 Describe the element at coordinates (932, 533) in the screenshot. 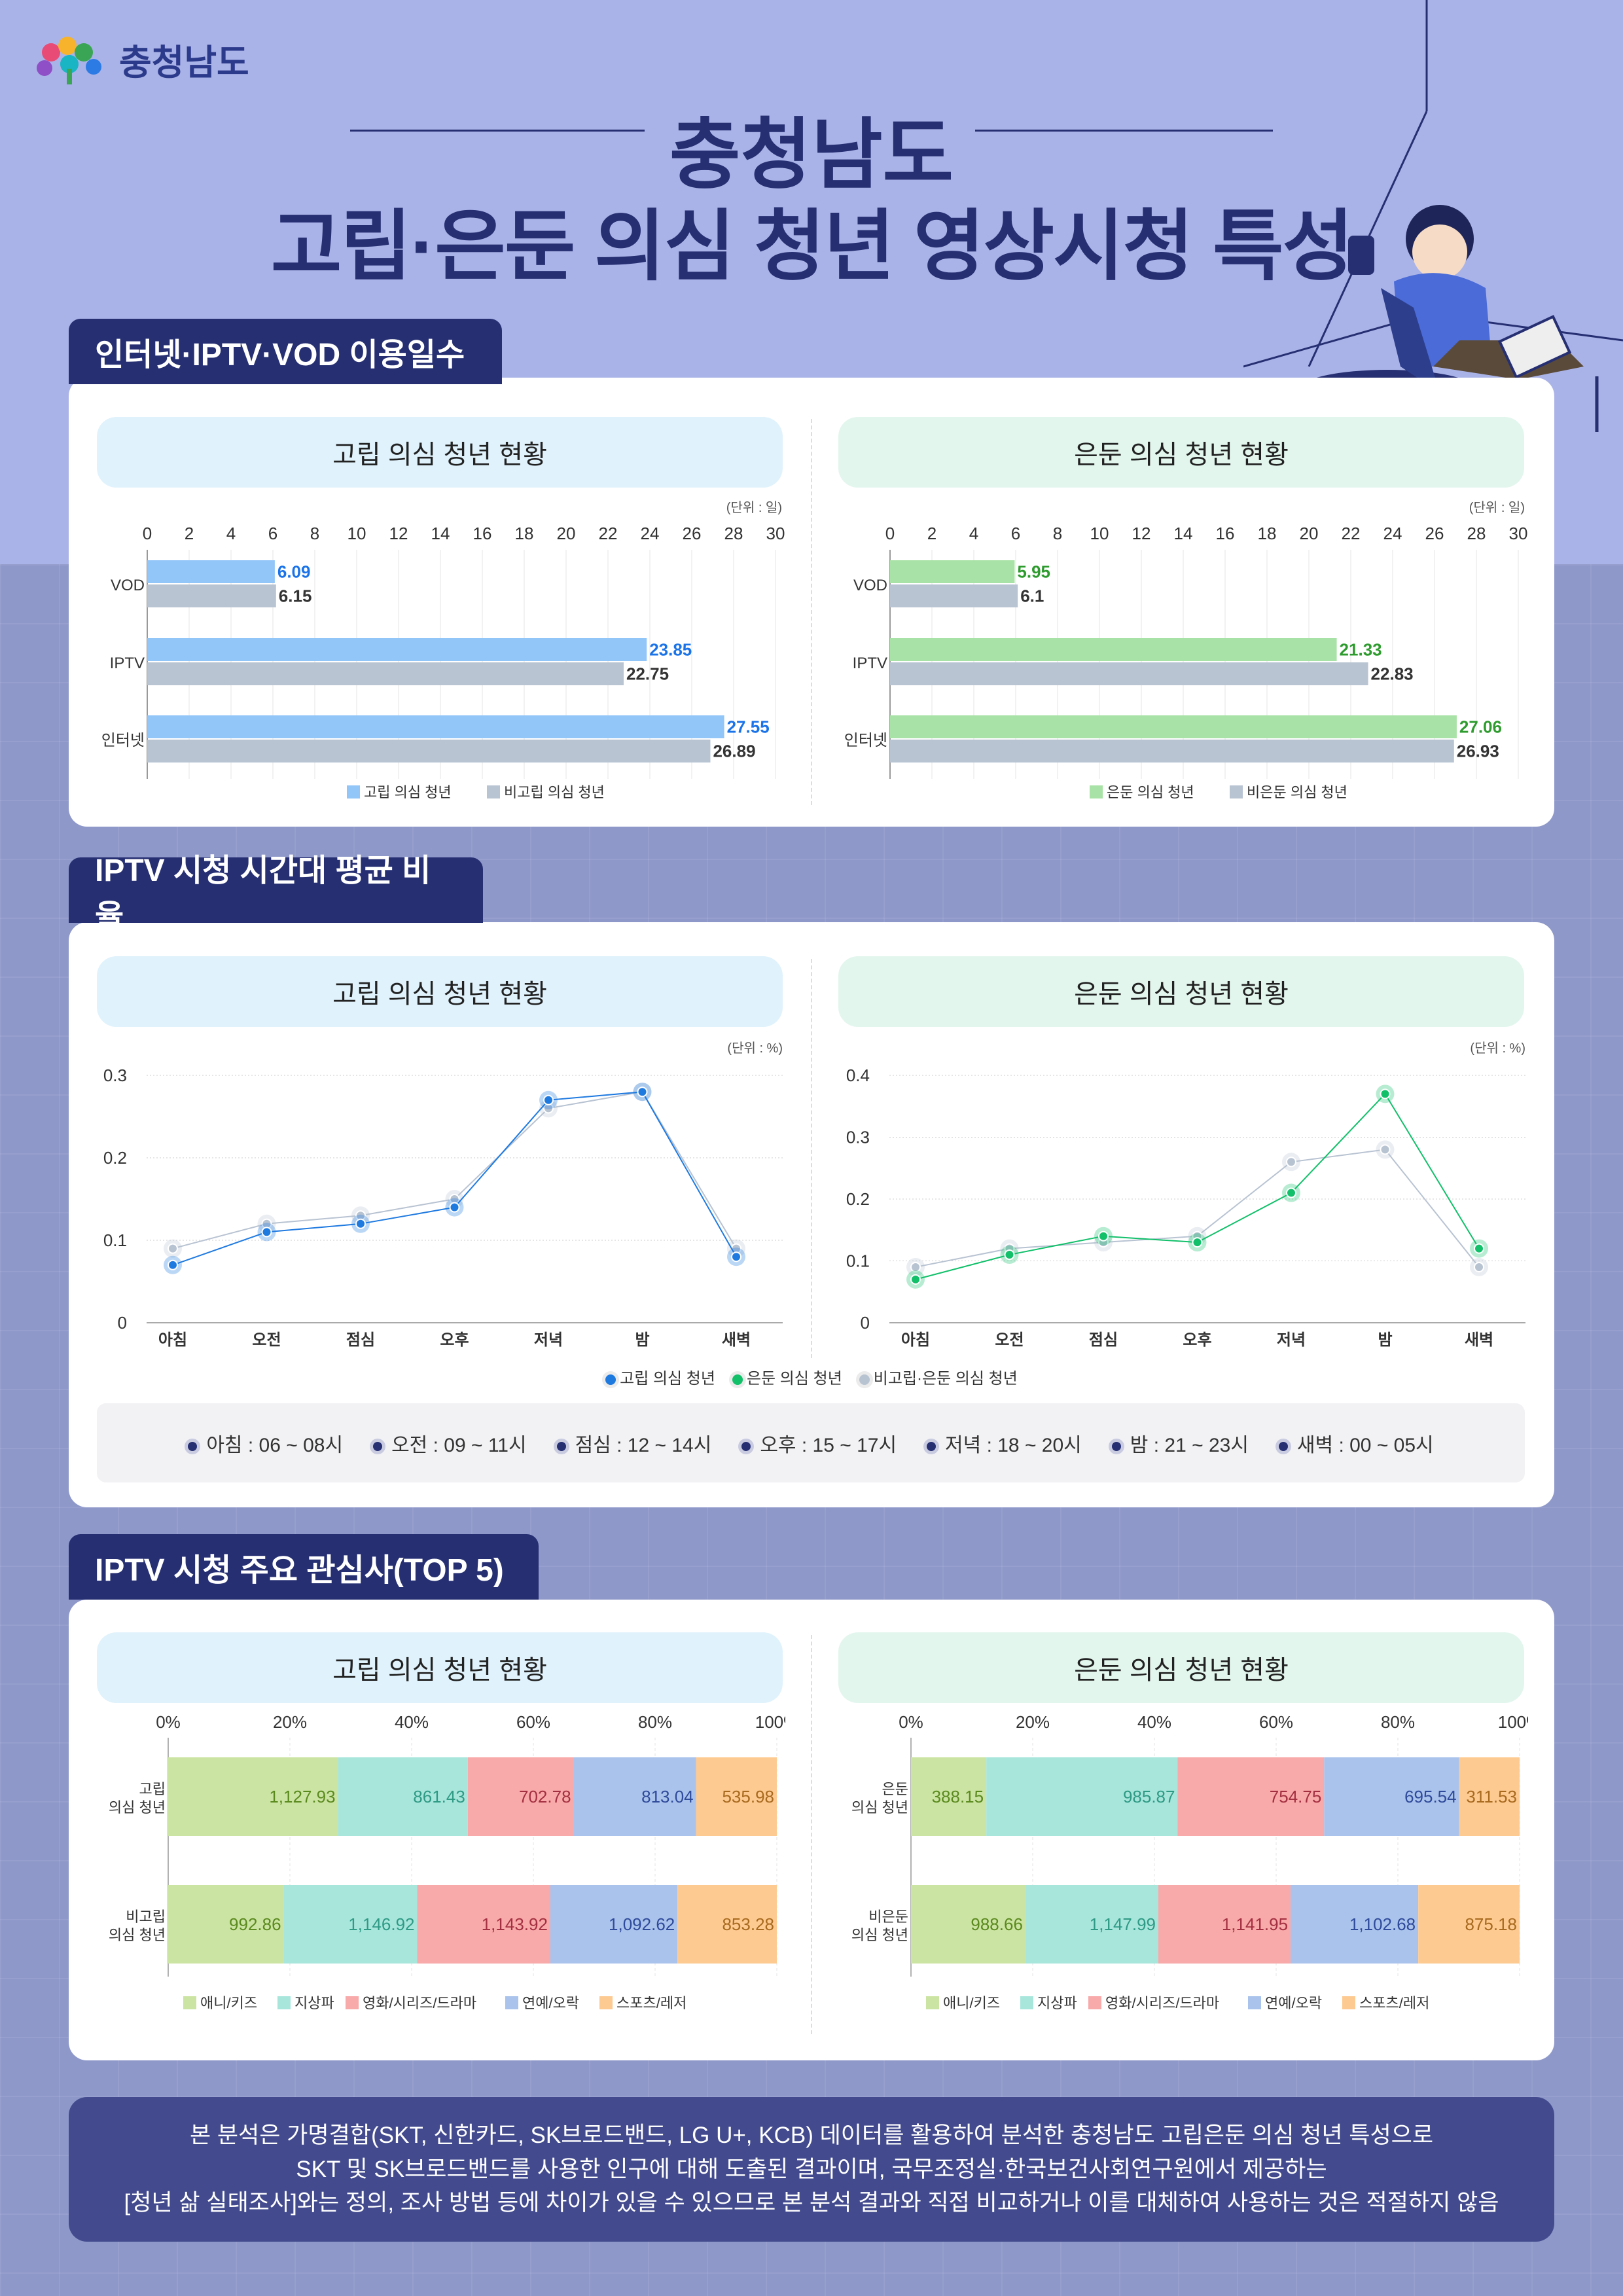

I see `x-tick-label: 2` at that location.